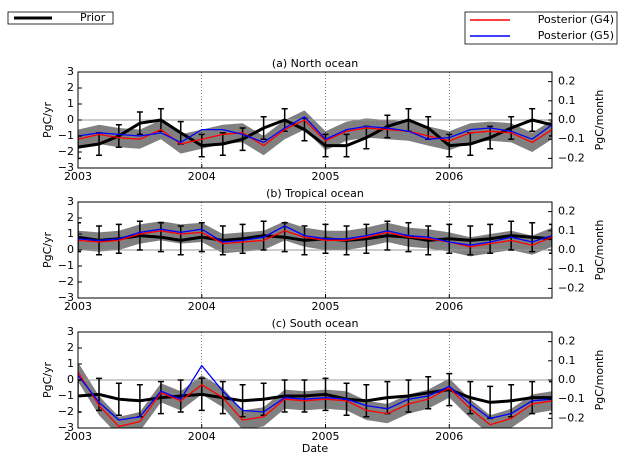 The image size is (622, 456). I want to click on y-tick-label: −3, so click(66, 427).